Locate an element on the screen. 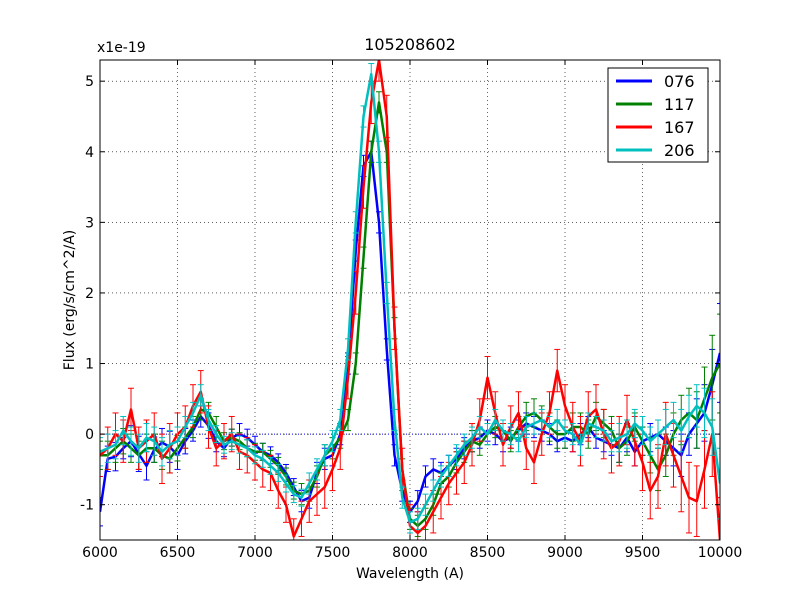  y-tick-label: 2 is located at coordinates (89, 294).